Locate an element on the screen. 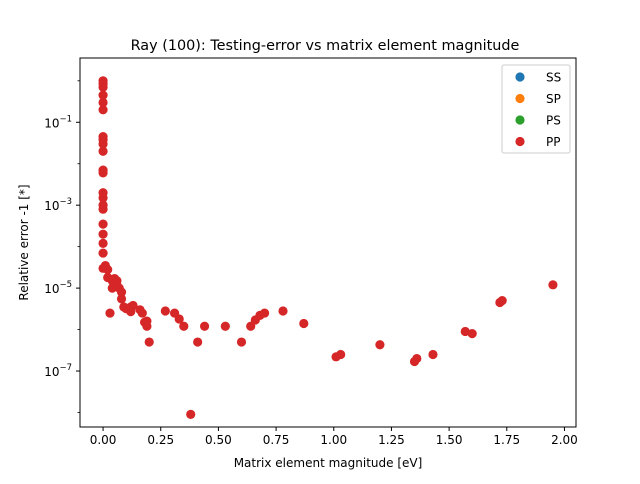 The height and width of the screenshot is (484, 640). x-tick-label-5: 1.25 is located at coordinates (391, 440).